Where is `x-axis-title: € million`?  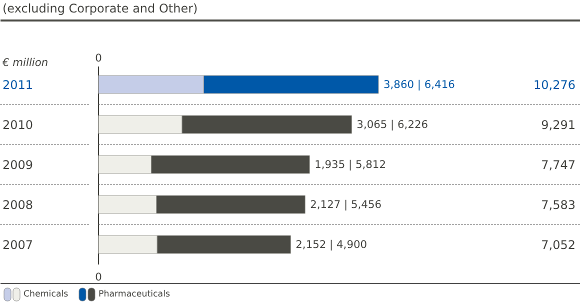
x-axis-title: € million is located at coordinates (25, 62).